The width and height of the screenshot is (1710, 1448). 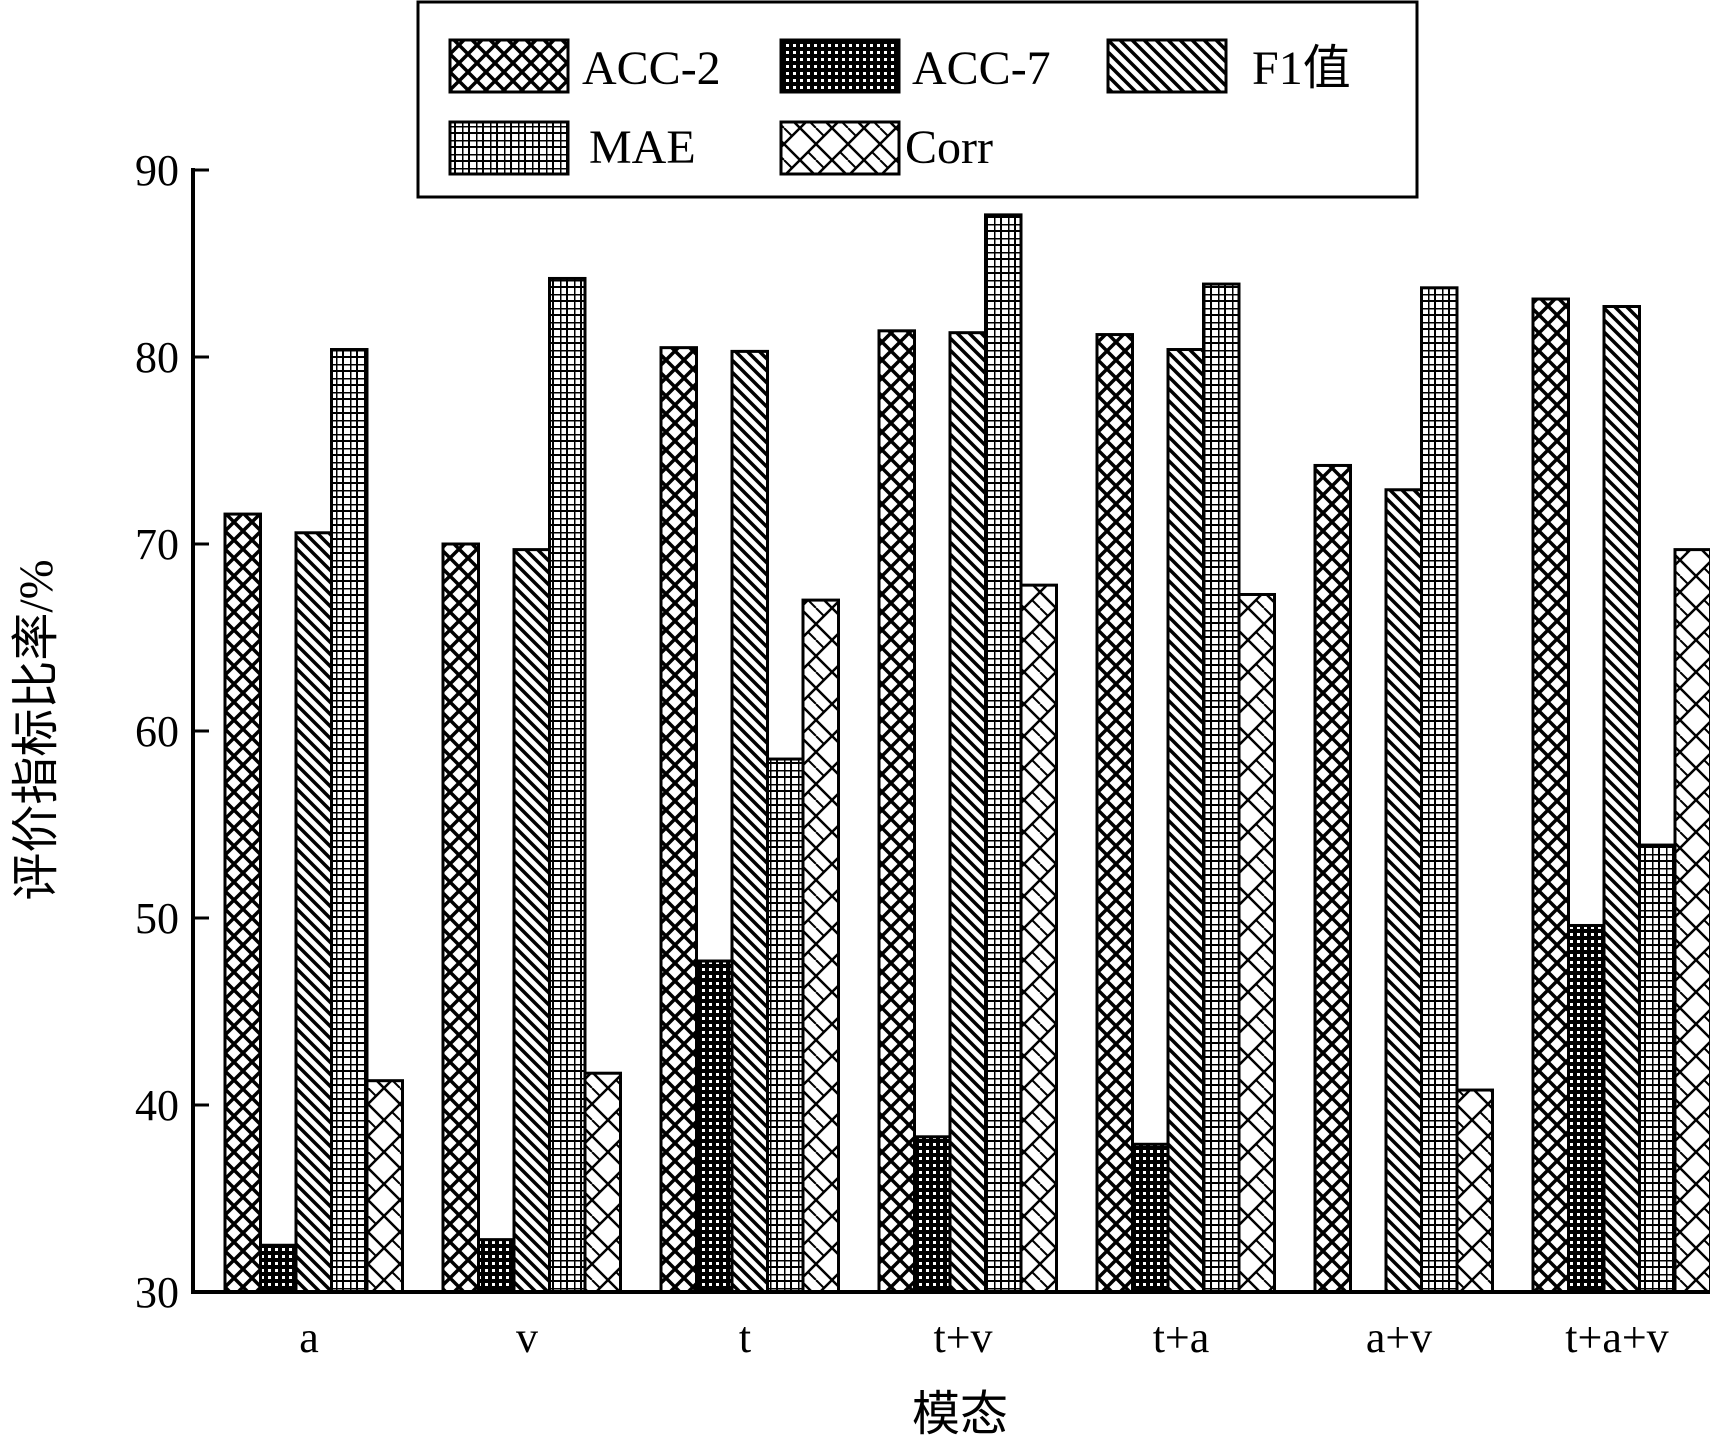 I want to click on bar-Corr-t, so click(x=820, y=946).